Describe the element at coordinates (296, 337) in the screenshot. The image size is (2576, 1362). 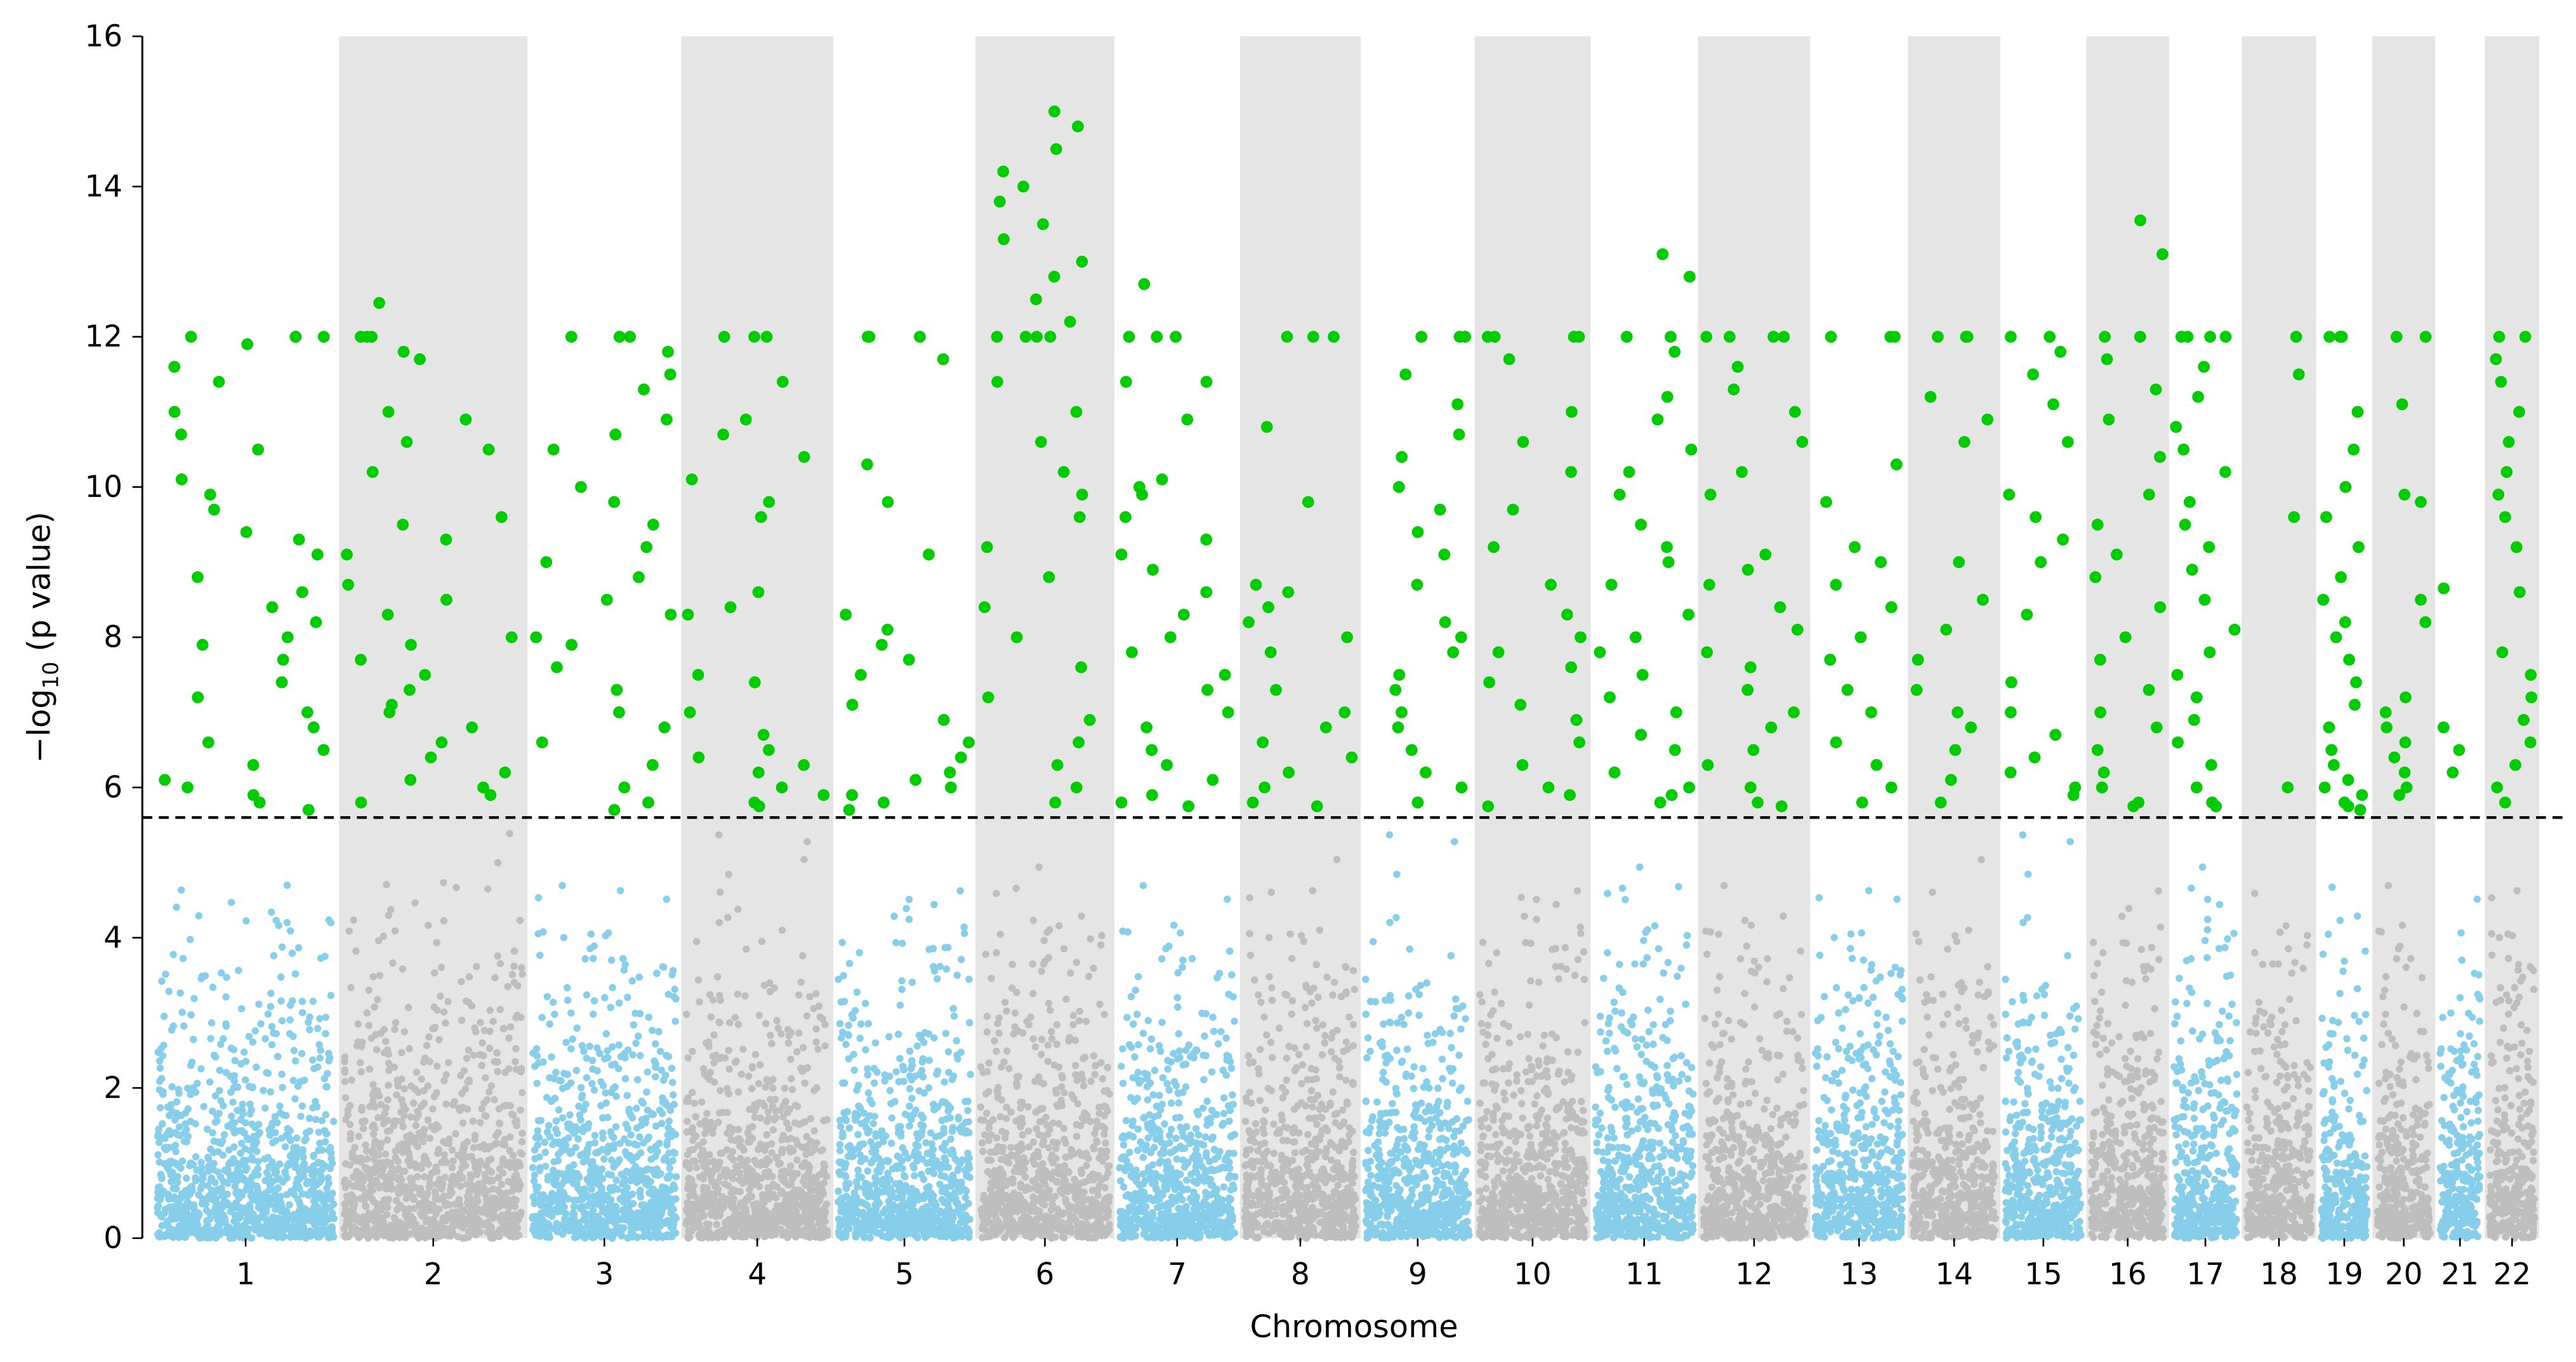
I see `significant-point-chr1` at that location.